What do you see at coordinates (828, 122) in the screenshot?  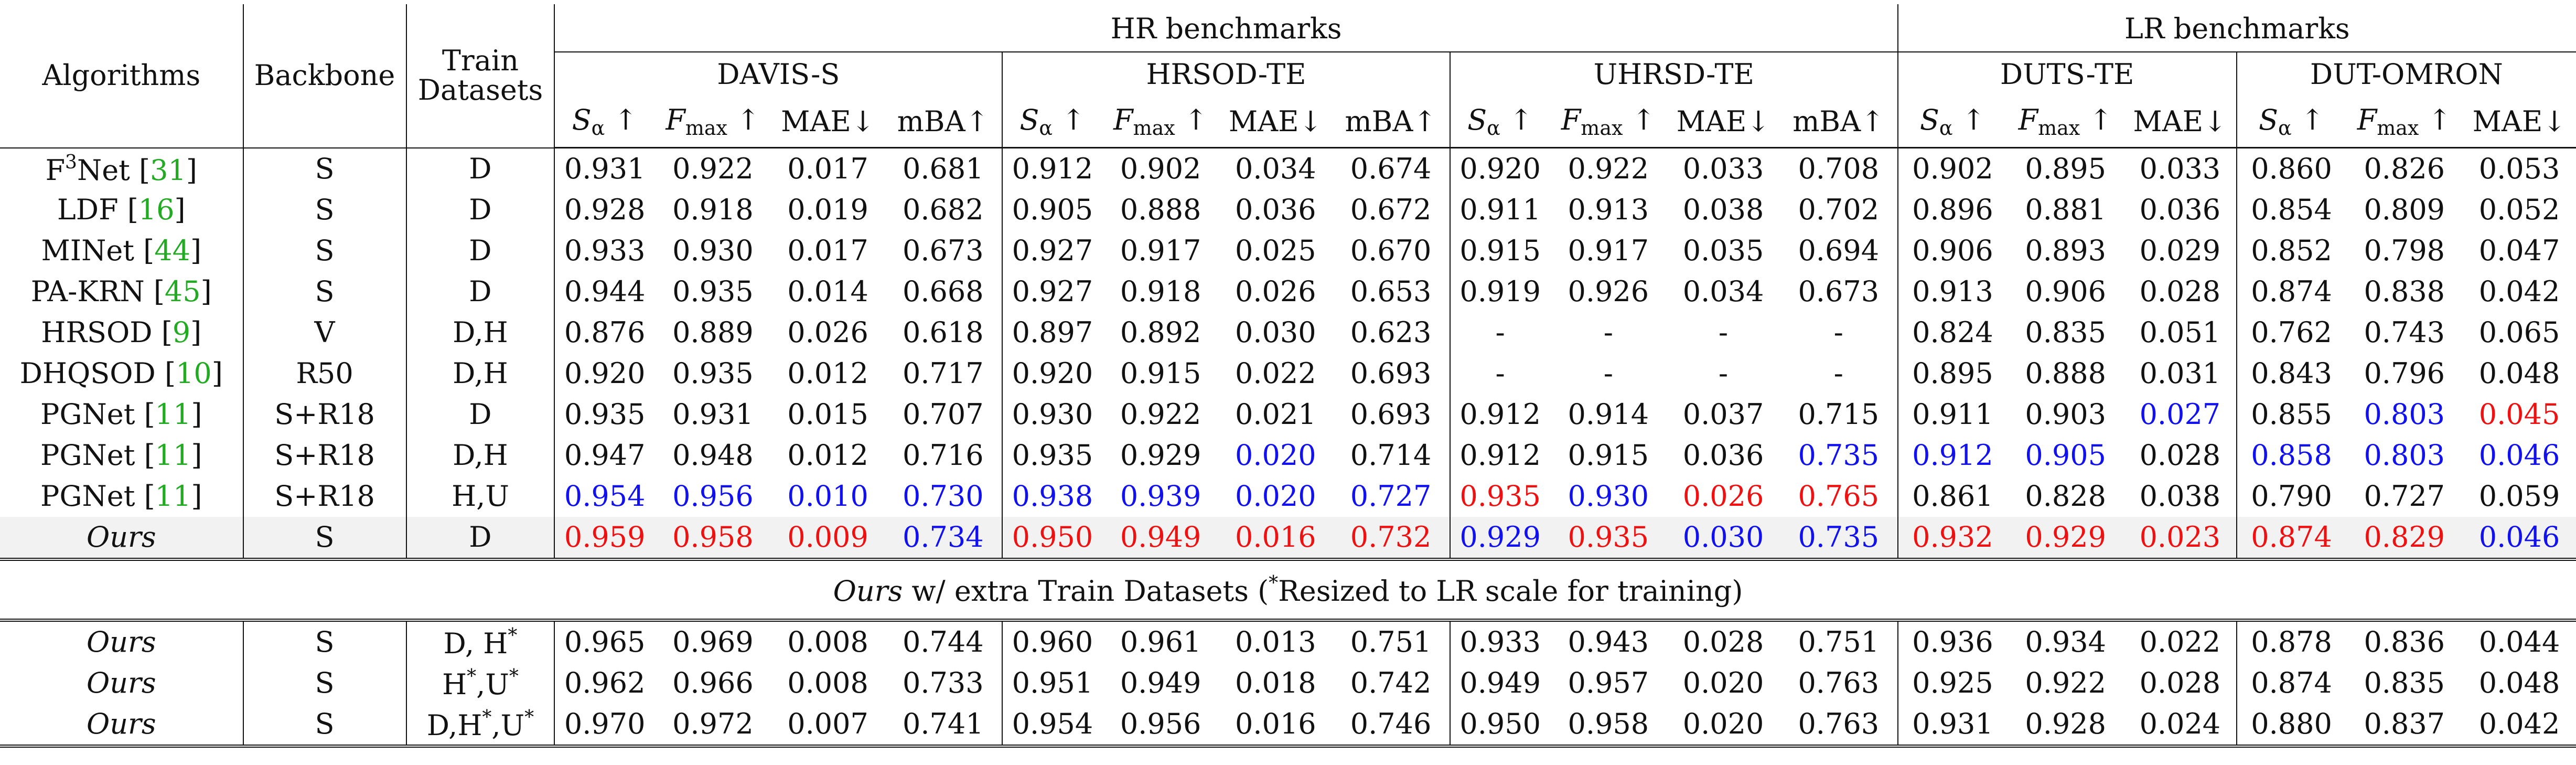 I see `metric-header-mae: MAE↓` at bounding box center [828, 122].